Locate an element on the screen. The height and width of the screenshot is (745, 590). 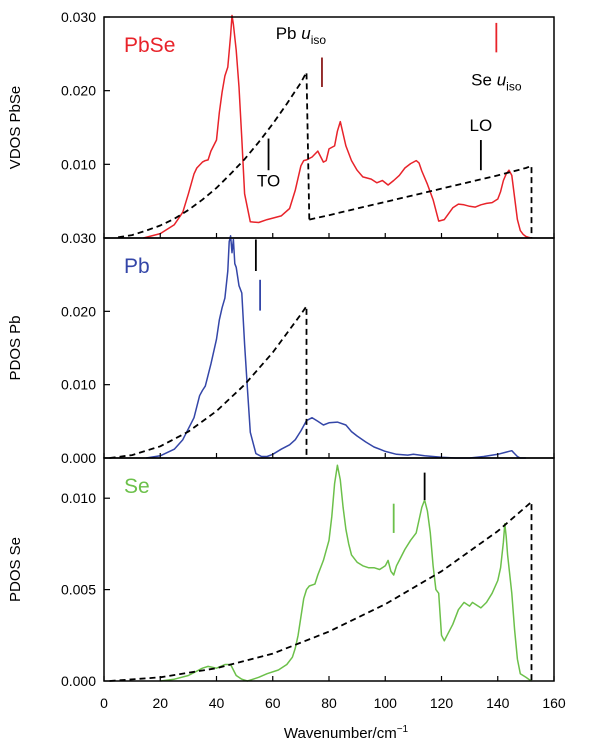
x-tick-label-2: 20 is located at coordinates (160, 703).